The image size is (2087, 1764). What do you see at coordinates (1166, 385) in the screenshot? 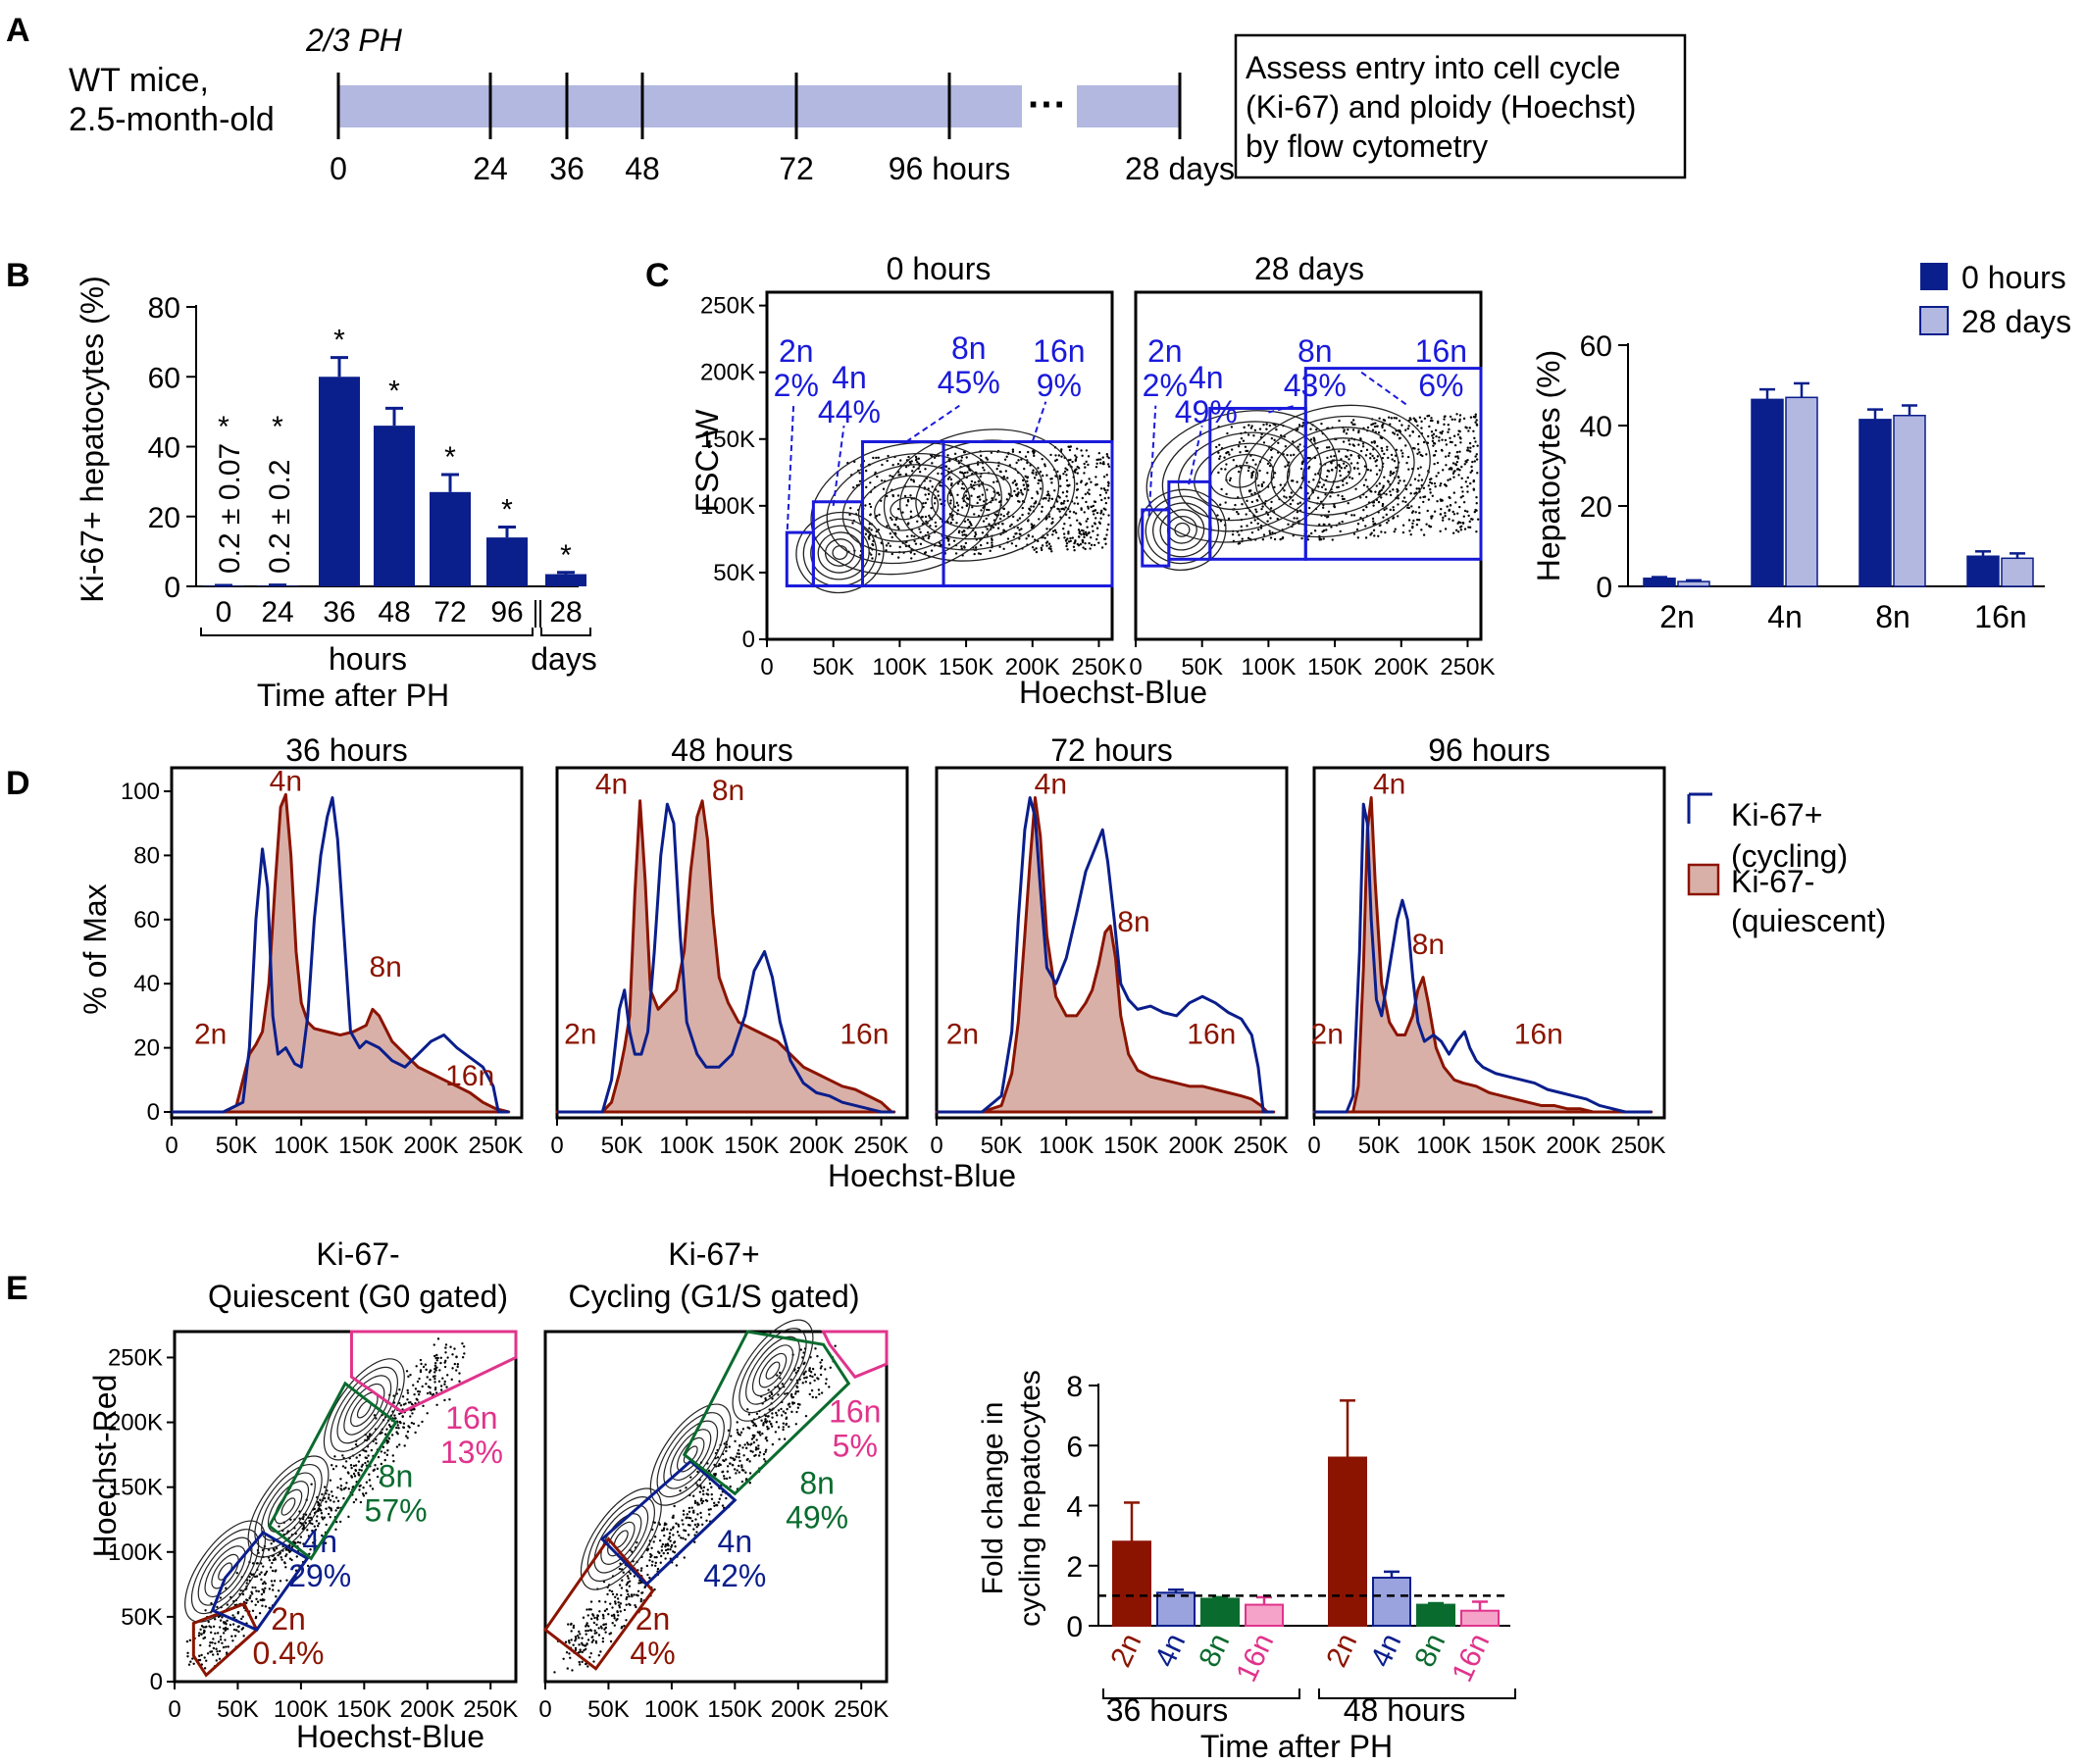
I see `panel-c-gate-percent: 2%` at bounding box center [1166, 385].